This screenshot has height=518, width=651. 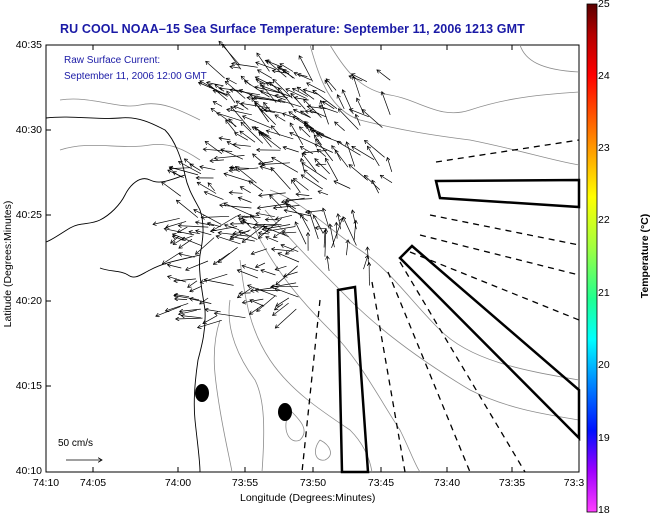 What do you see at coordinates (604, 148) in the screenshot?
I see `colorbar-tick-label: 23` at bounding box center [604, 148].